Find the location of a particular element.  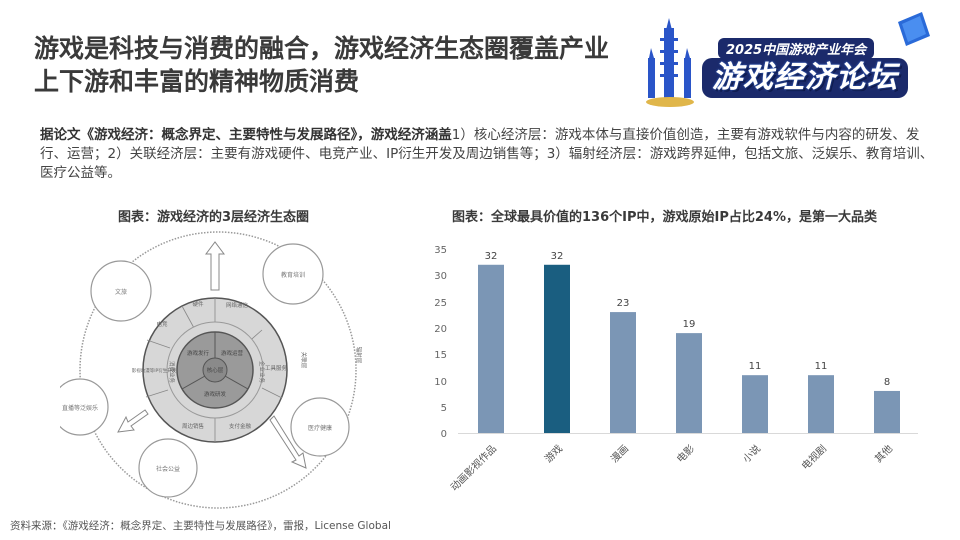

y-tick: 30 is located at coordinates (440, 276).